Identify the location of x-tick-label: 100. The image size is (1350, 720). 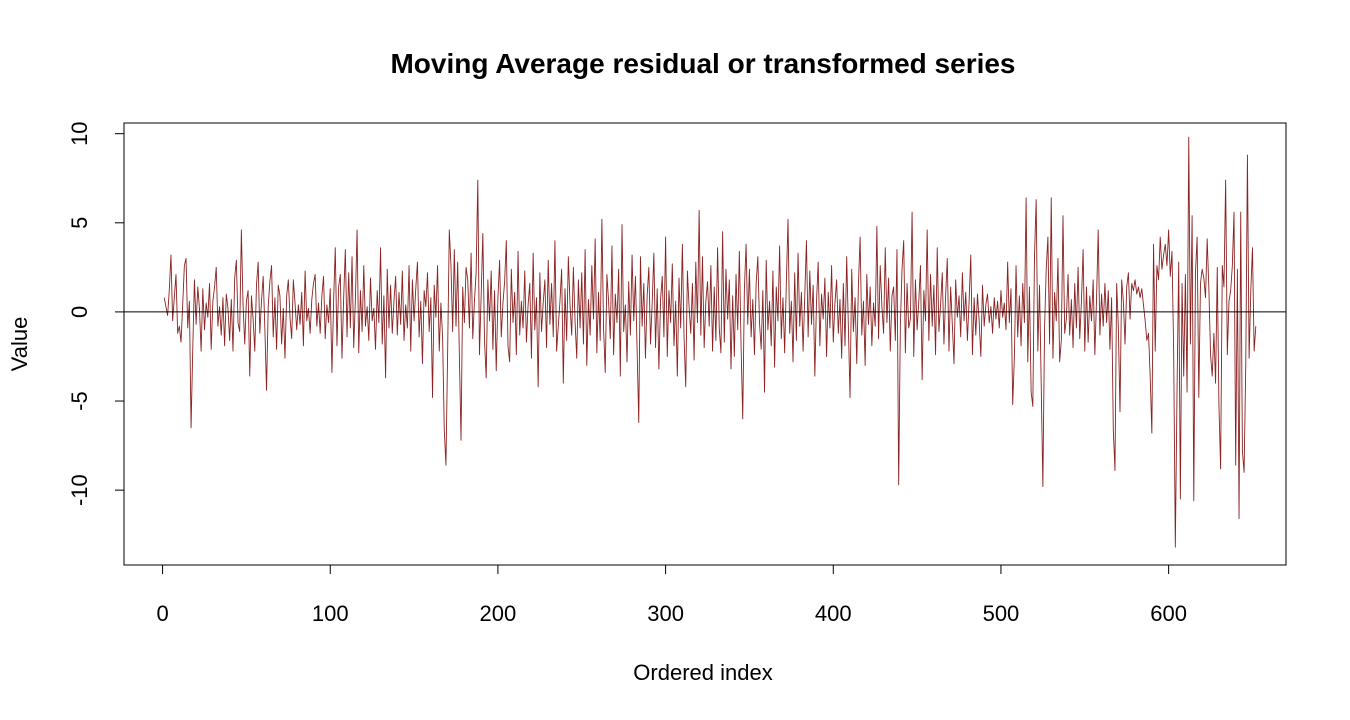
(330, 613).